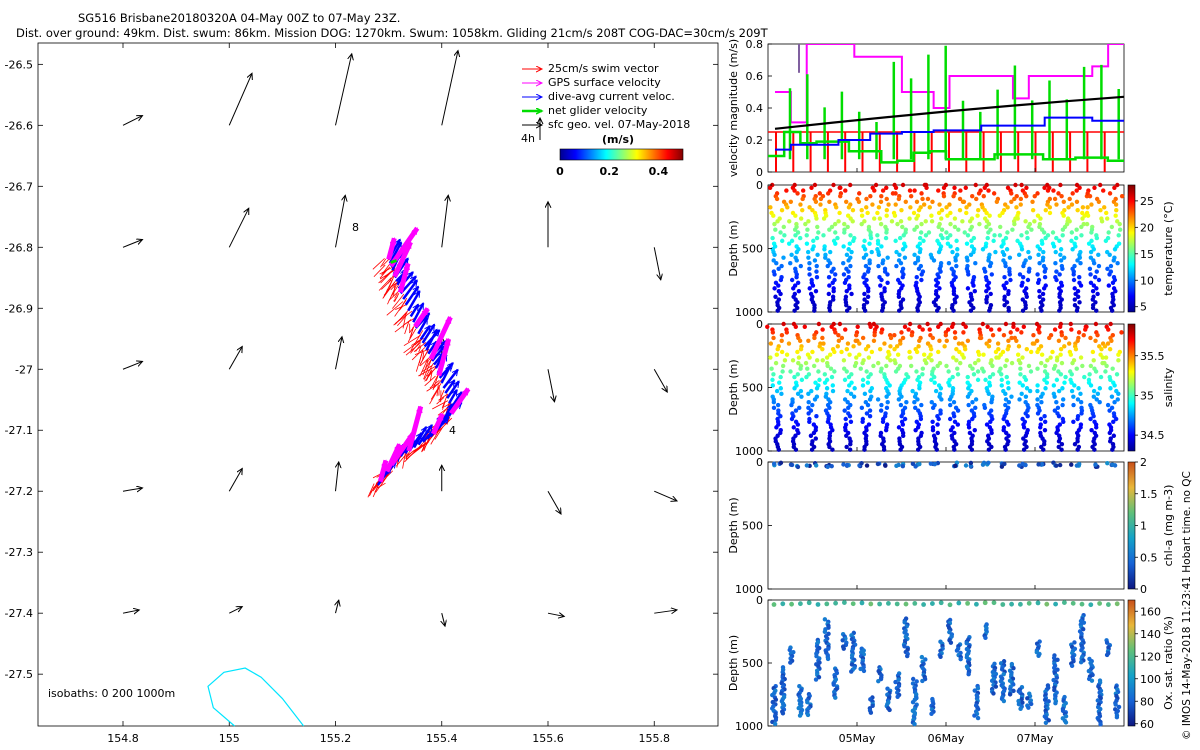 The width and height of the screenshot is (1200, 750). Describe the element at coordinates (603, 68) in the screenshot. I see `legend-swim-label: 25cm/s swim vector` at that location.